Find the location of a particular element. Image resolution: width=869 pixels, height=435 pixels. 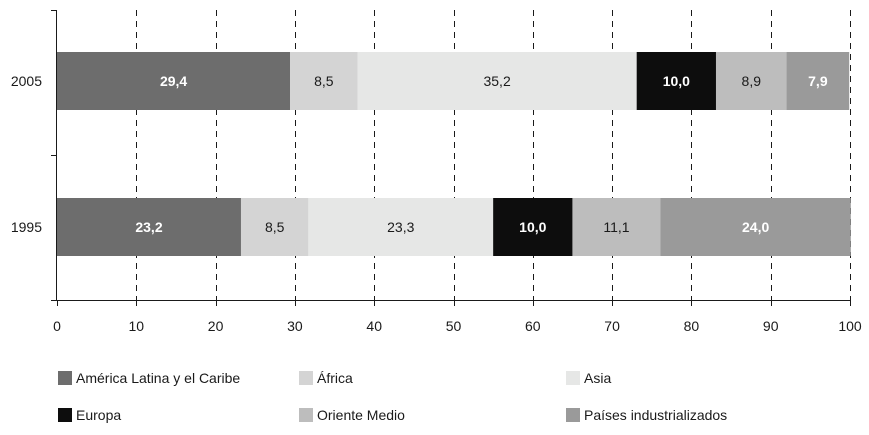

data-label-2005-1: 8,5 is located at coordinates (324, 81).